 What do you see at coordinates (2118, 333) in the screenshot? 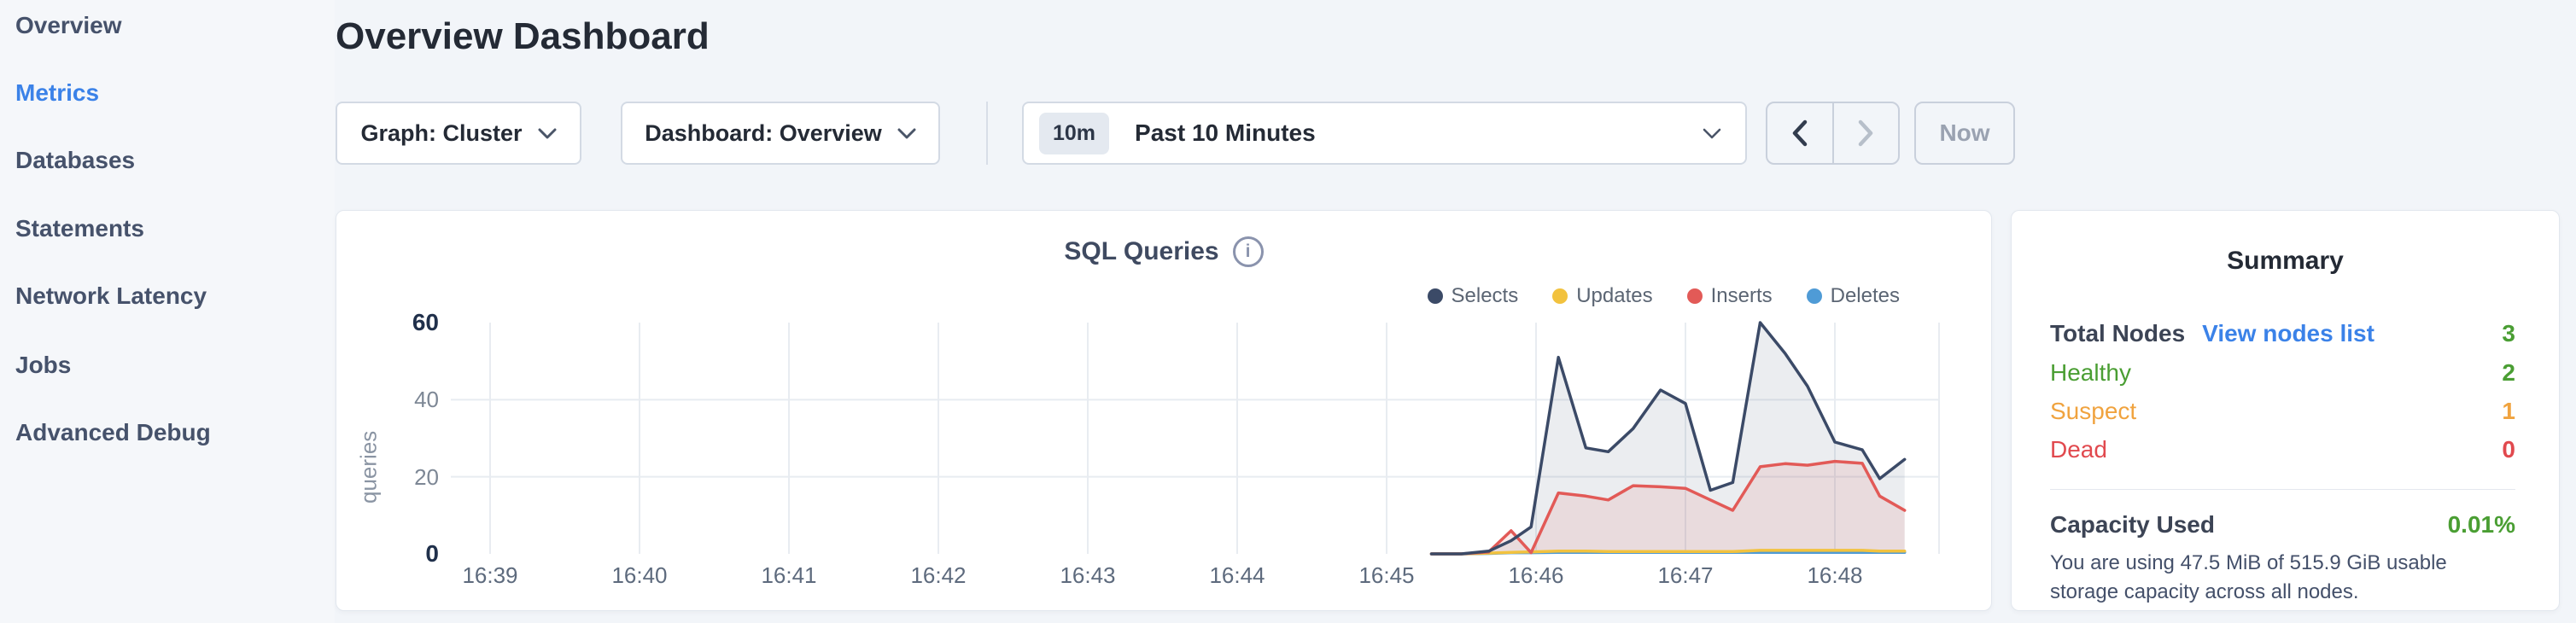
I see `total-nodes-label: Total Nodes` at bounding box center [2118, 333].